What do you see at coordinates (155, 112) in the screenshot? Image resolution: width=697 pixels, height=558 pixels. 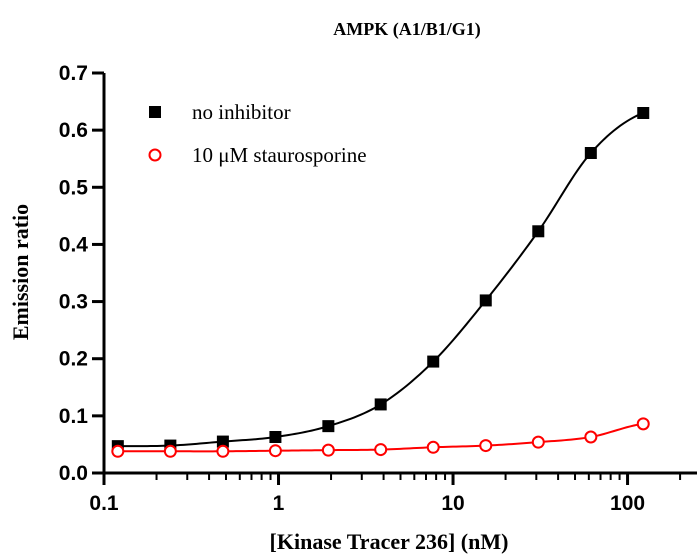 I see `legend-marker-square` at bounding box center [155, 112].